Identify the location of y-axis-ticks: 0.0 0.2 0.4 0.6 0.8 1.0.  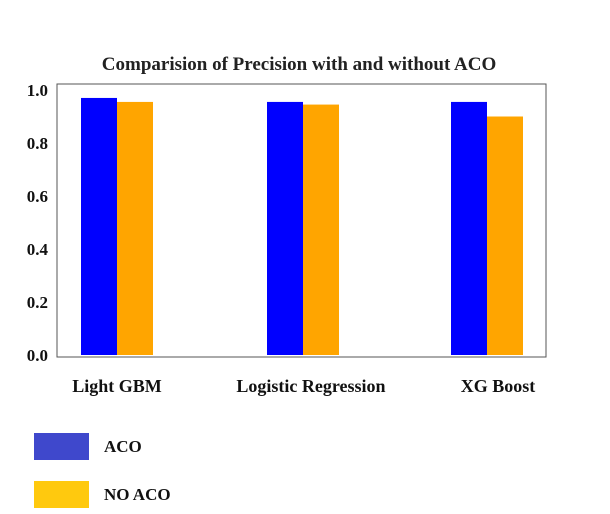
(38, 223).